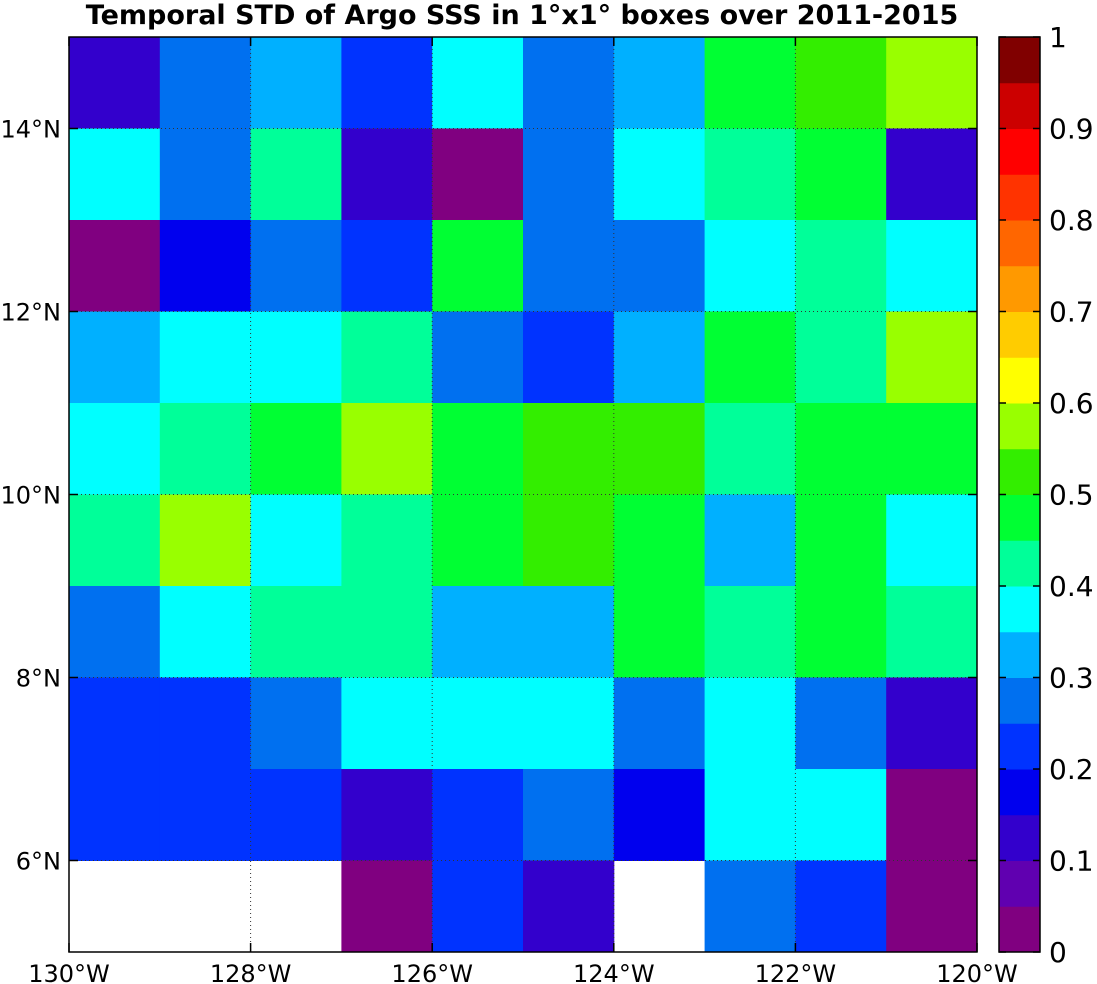 The width and height of the screenshot is (1097, 984). Describe the element at coordinates (251, 972) in the screenshot. I see `x-tick-label: 128°W` at that location.